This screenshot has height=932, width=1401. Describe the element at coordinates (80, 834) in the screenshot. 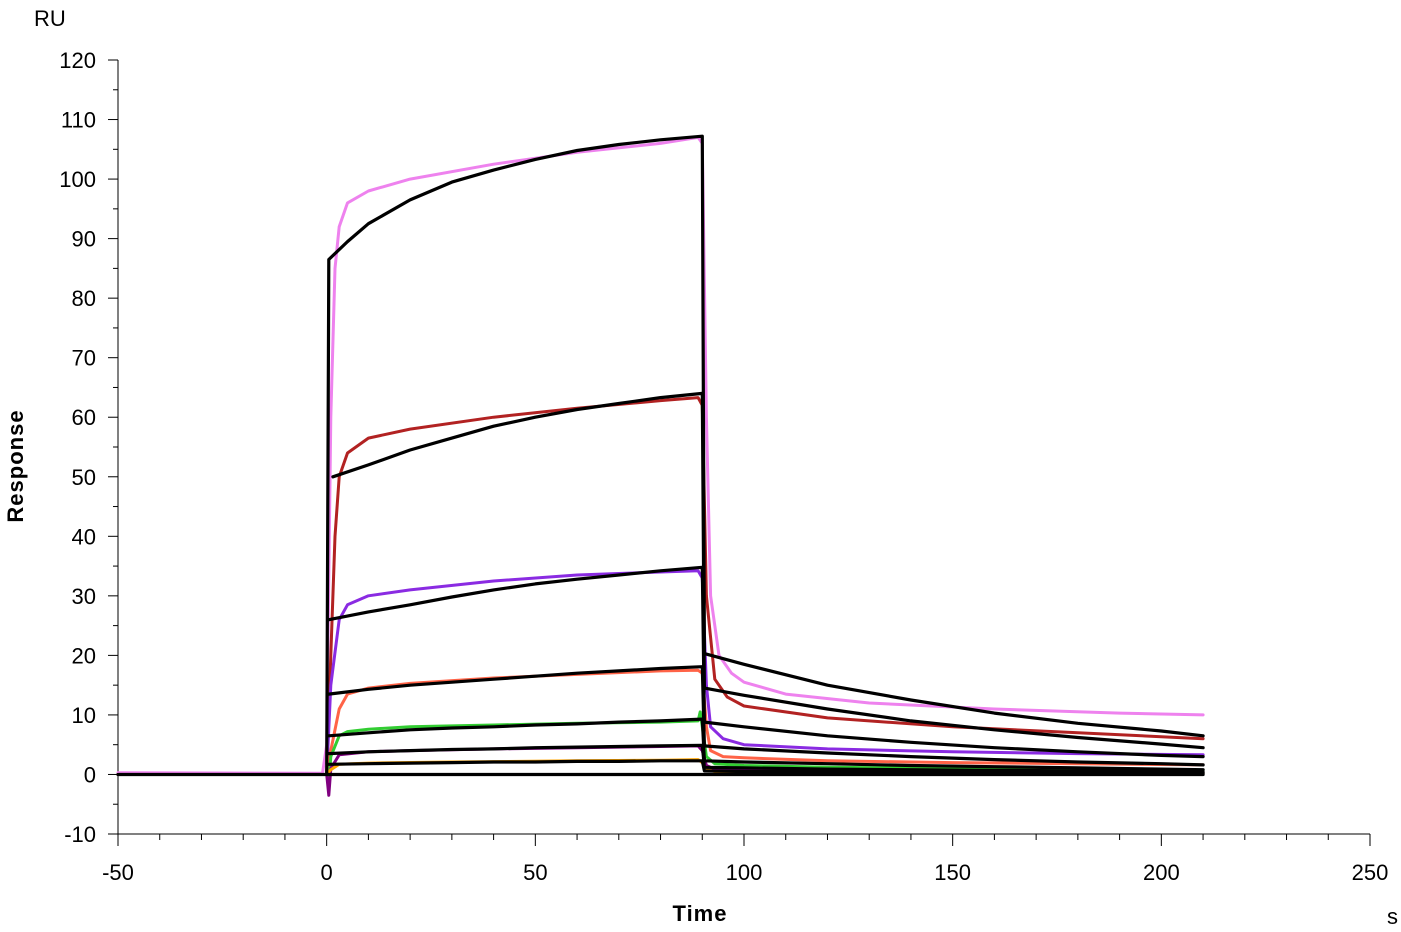

I see `y-tick-label: -10` at that location.